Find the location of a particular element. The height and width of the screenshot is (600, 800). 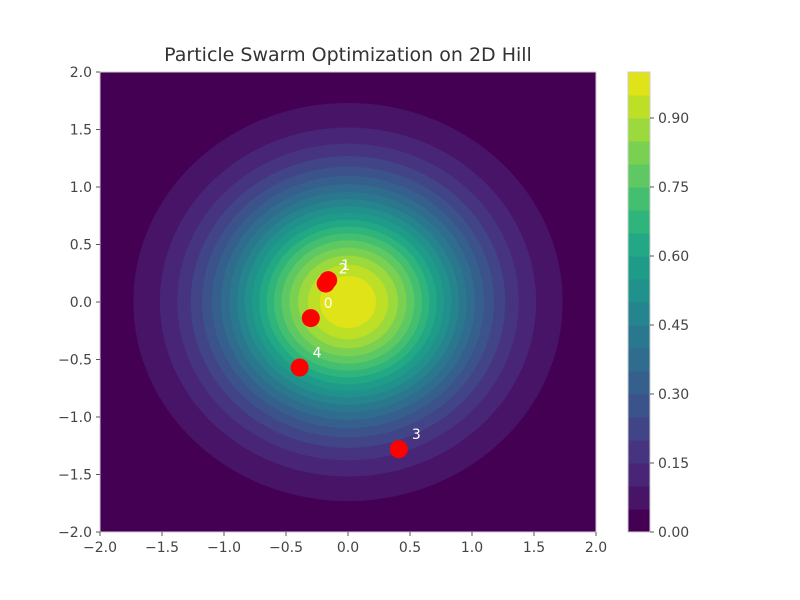

colorbar-tick-label: 0.45 is located at coordinates (673, 326).